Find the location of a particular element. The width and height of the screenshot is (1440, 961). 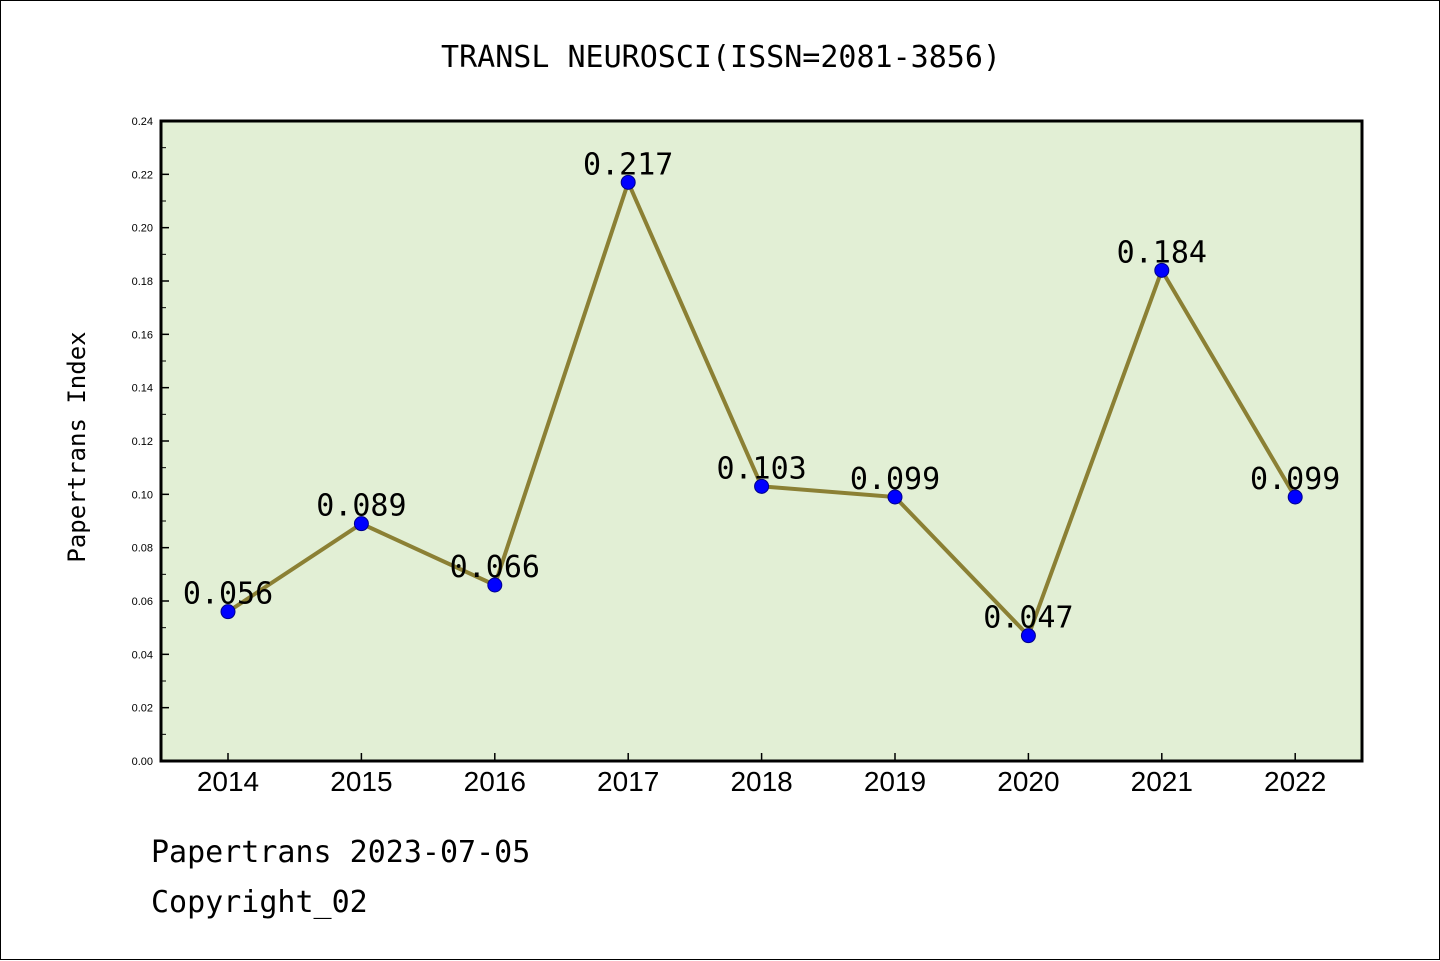

footer-date: Papertrans 2023-07-05 is located at coordinates (341, 852).